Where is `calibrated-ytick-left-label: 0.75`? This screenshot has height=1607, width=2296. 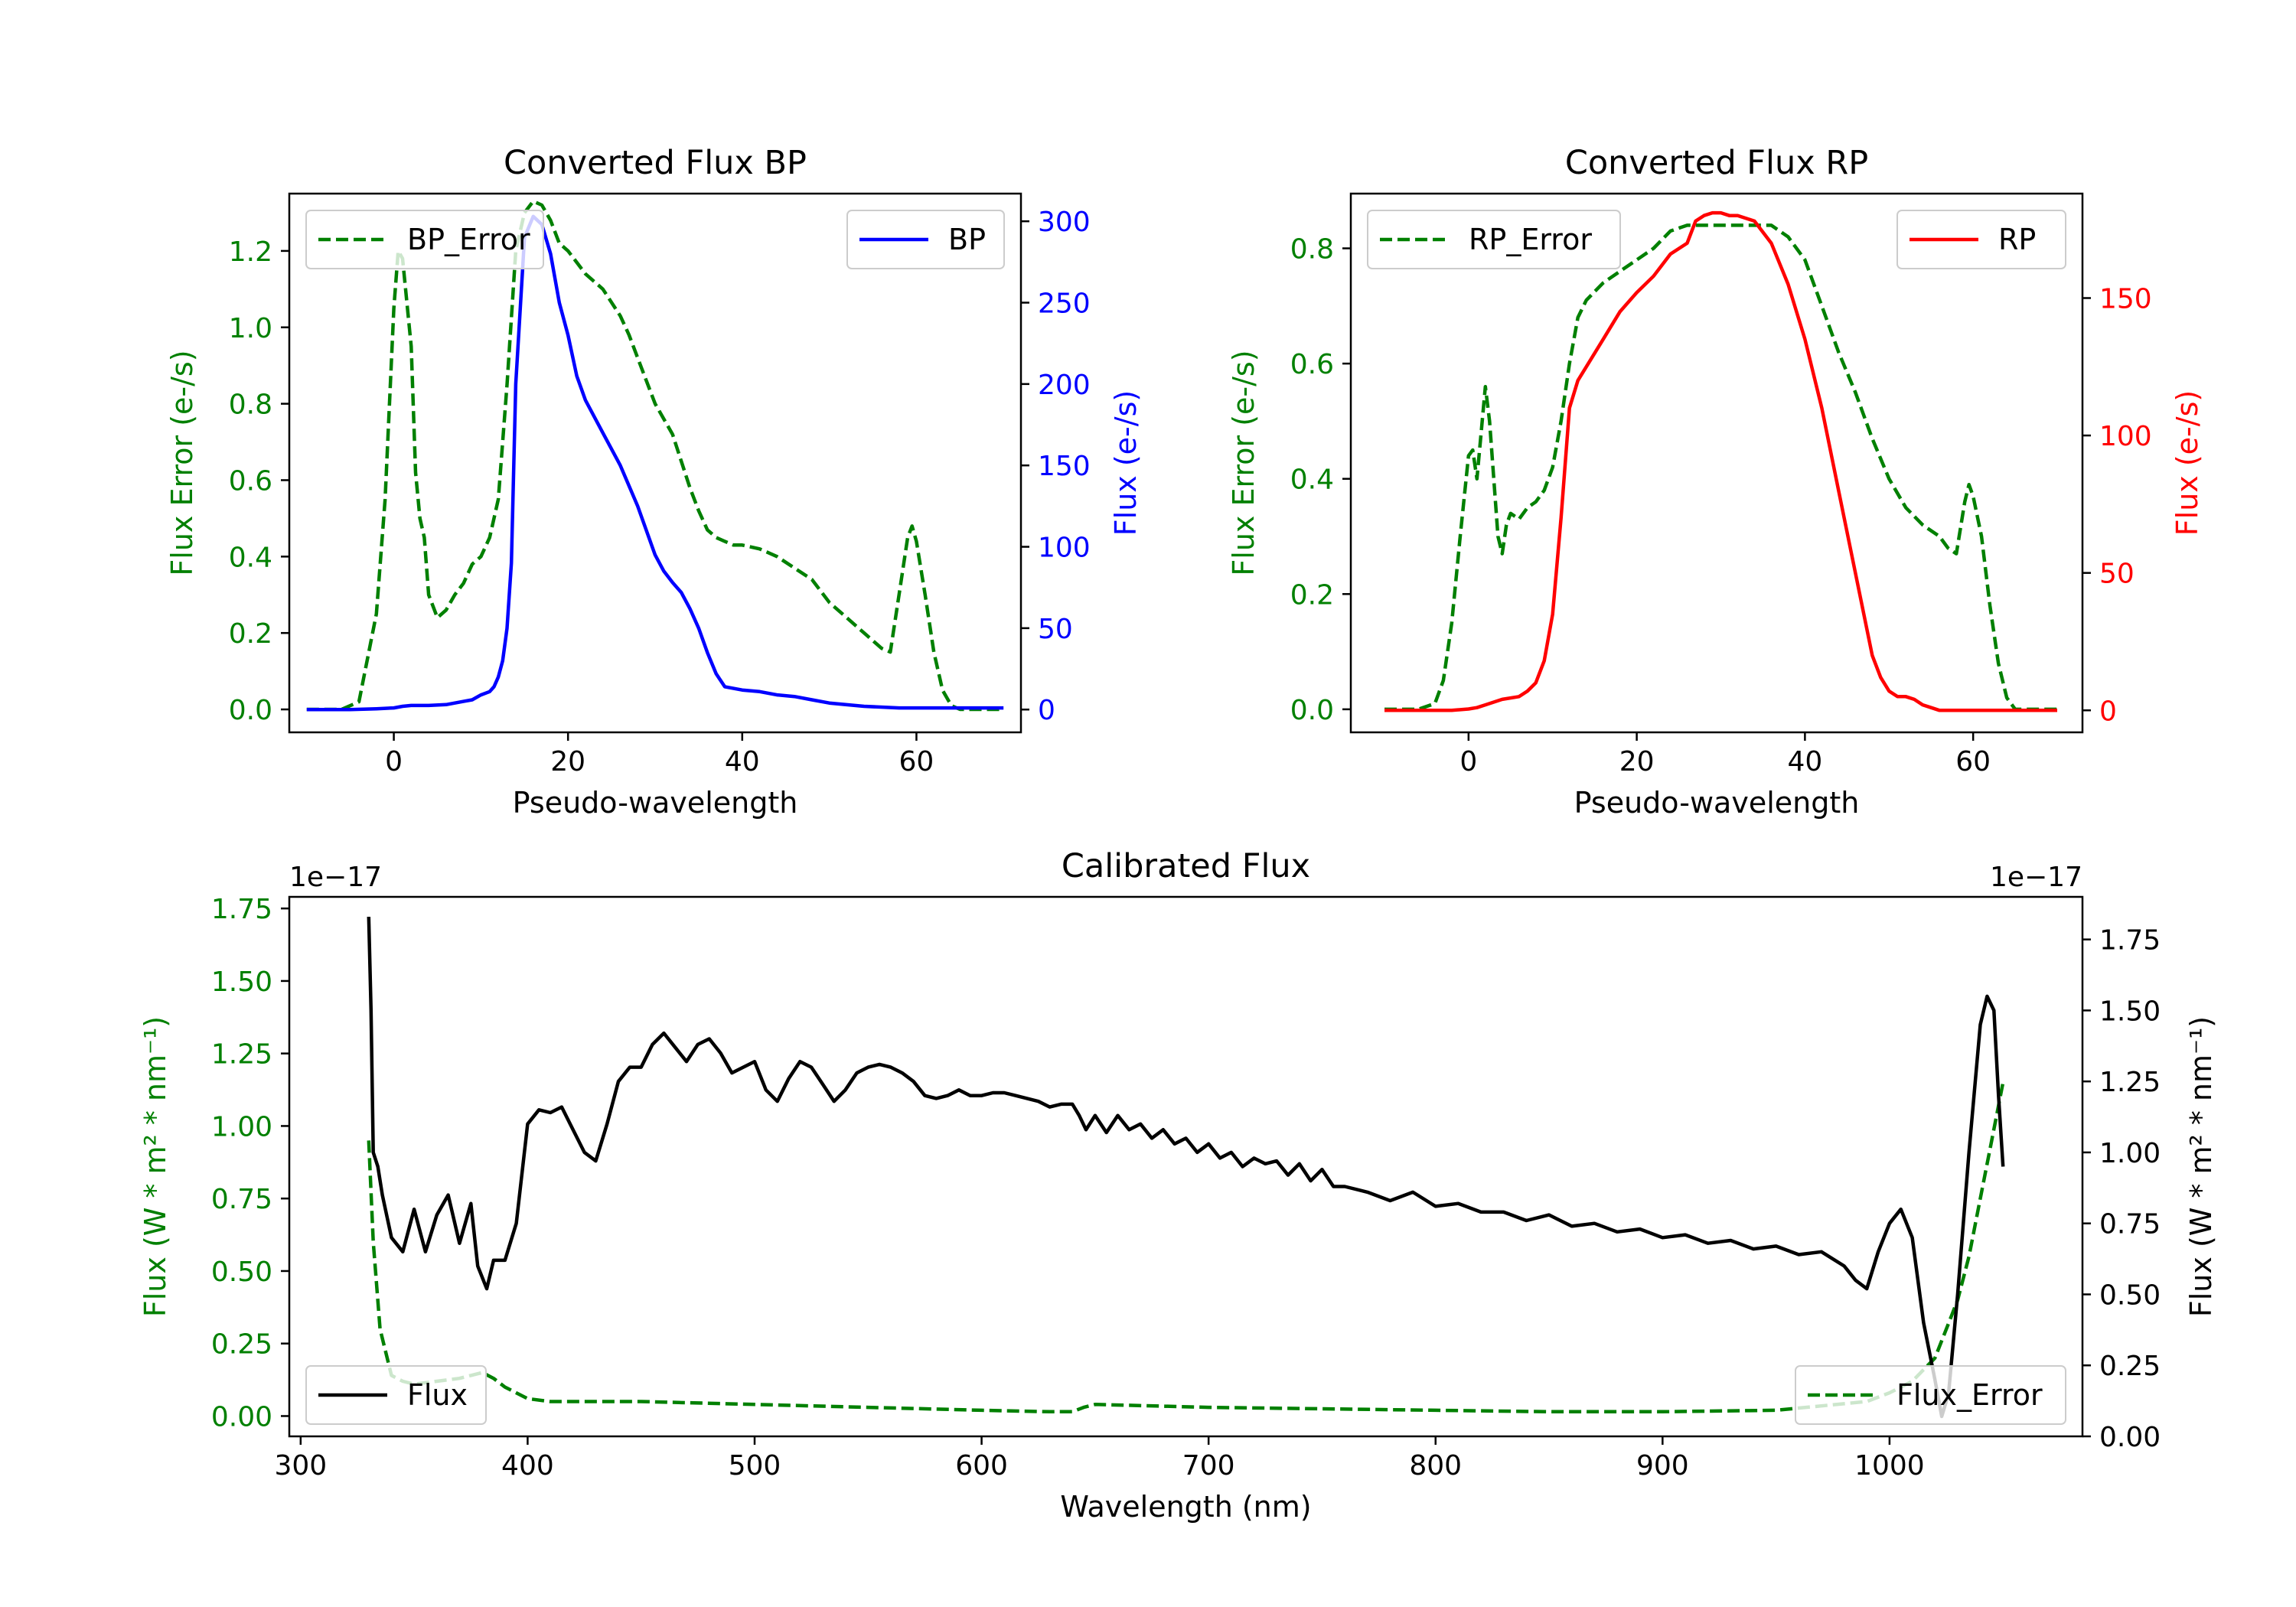 calibrated-ytick-left-label: 0.75 is located at coordinates (241, 1199).